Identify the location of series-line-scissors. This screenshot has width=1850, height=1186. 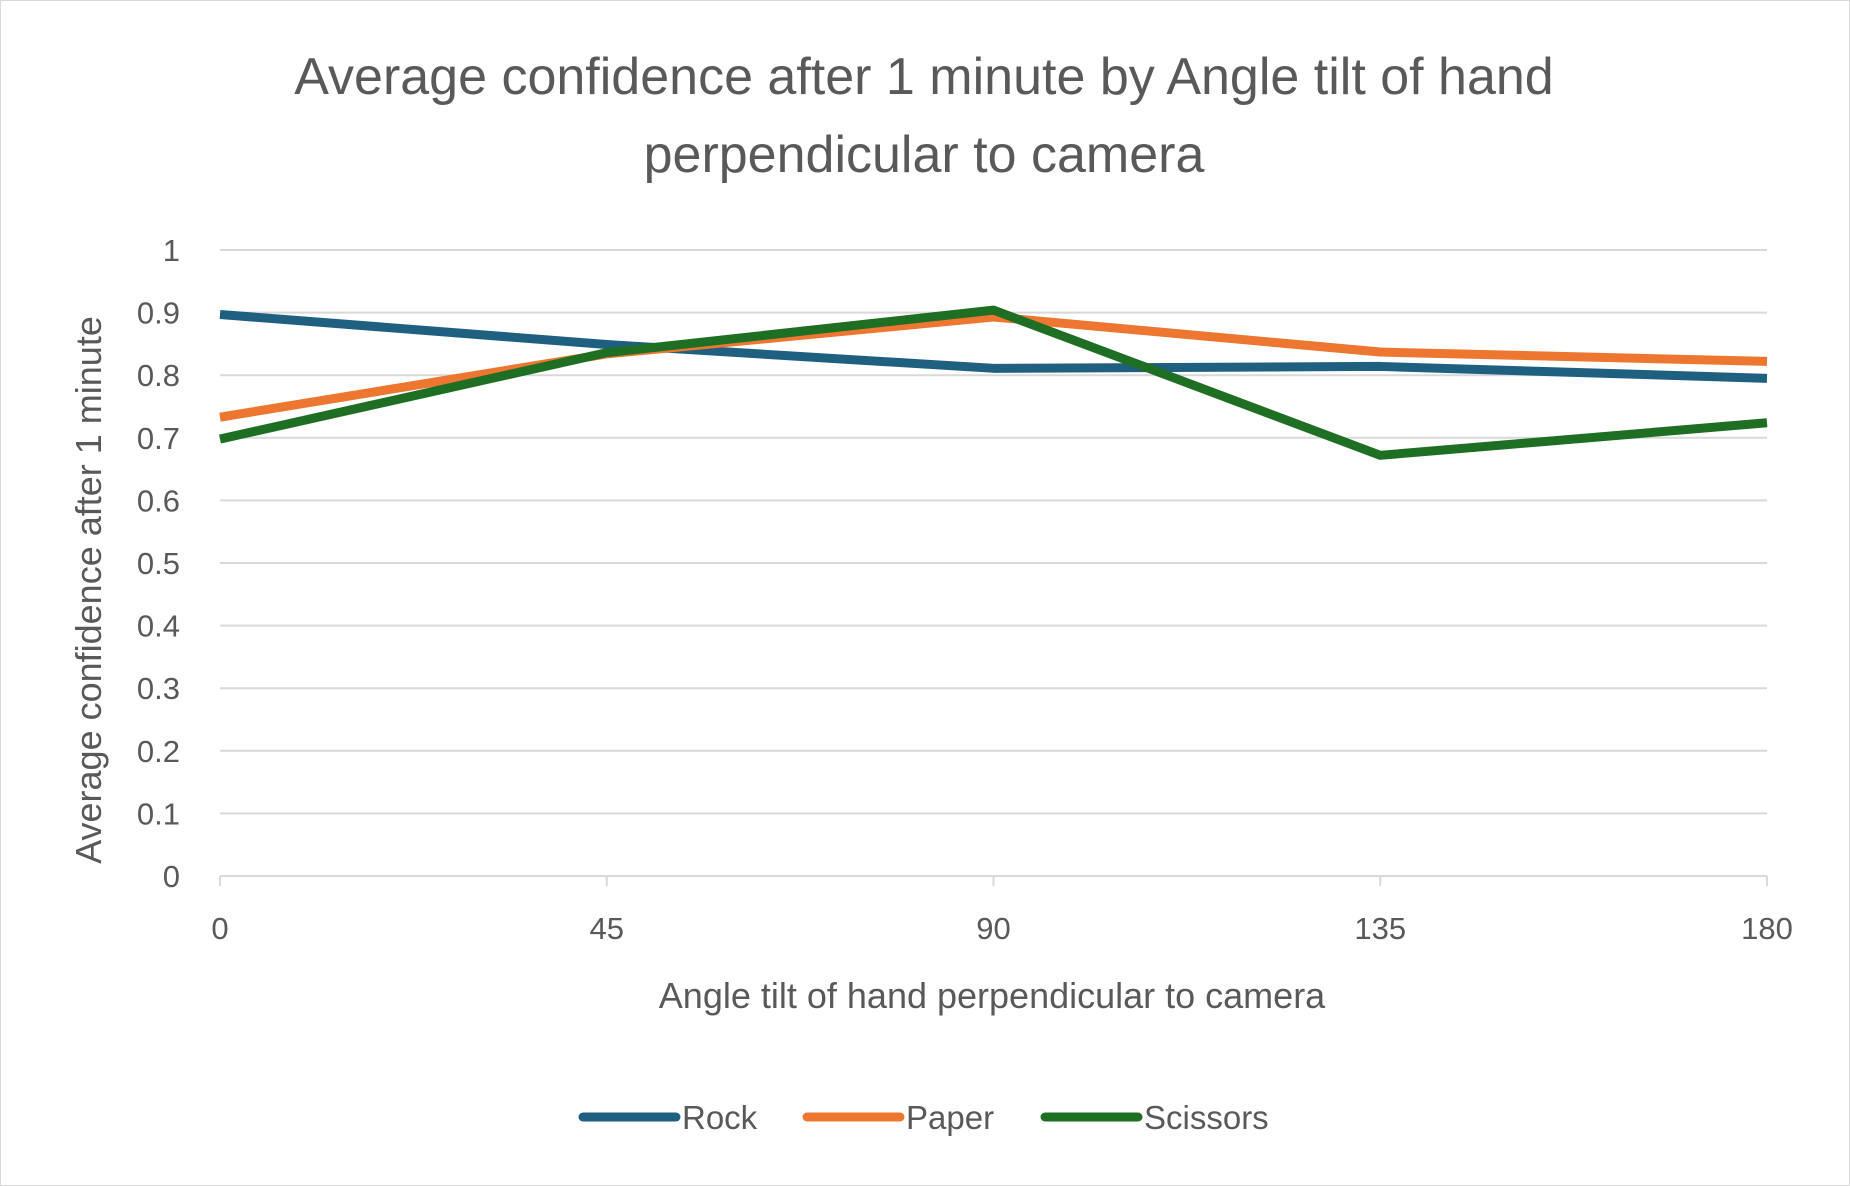
(993, 382).